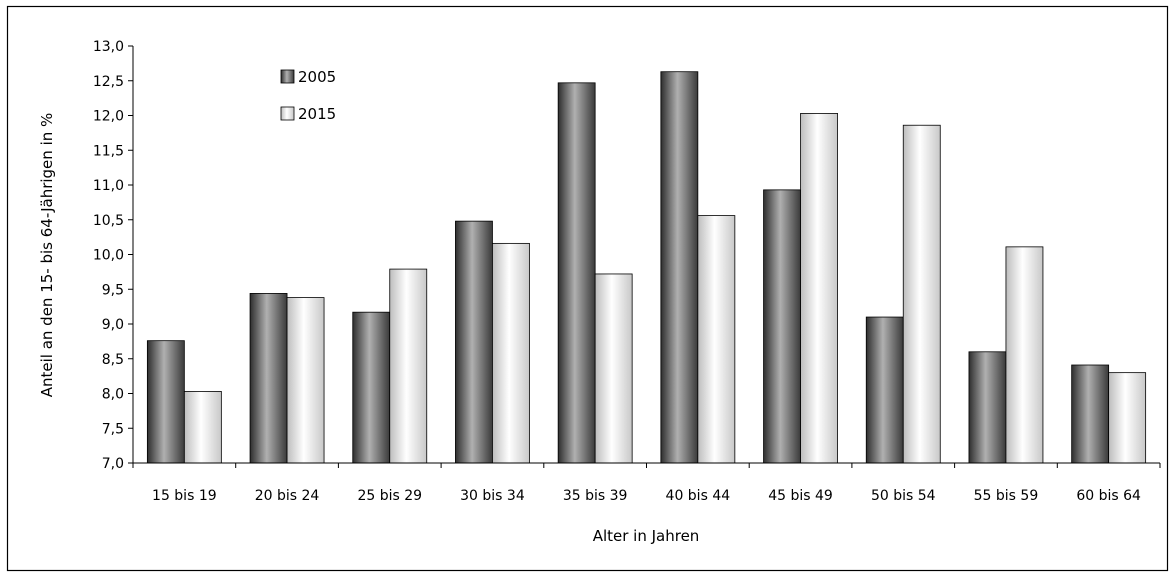  I want to click on x-tick-label: 15 bis 19, so click(184, 496).